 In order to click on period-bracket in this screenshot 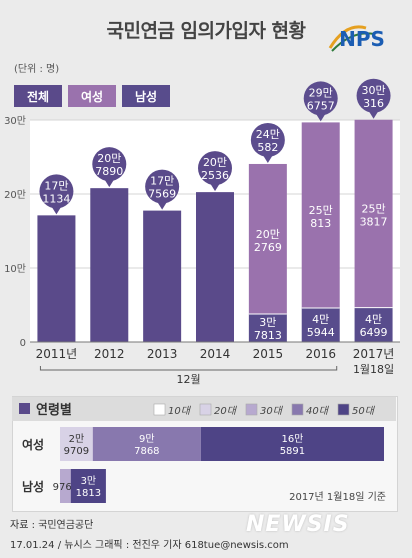, I will do `click(188, 368)`.